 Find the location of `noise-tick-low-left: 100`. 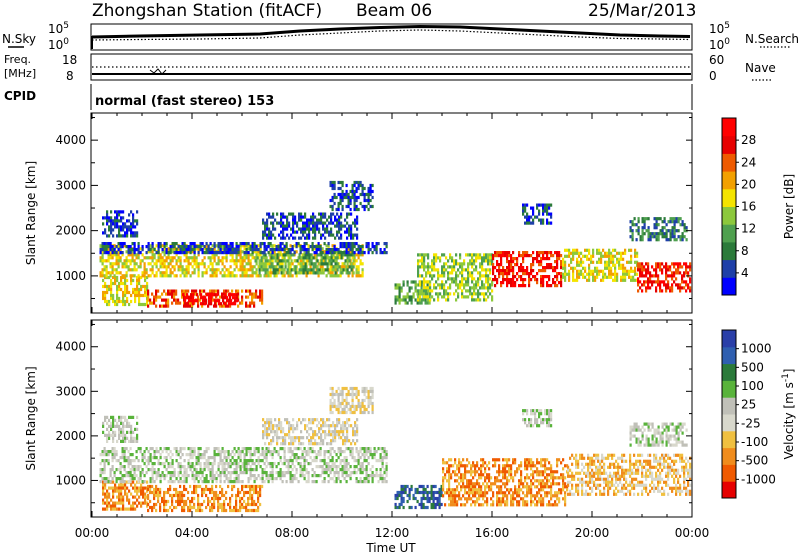

noise-tick-low-left: 100 is located at coordinates (58, 44).